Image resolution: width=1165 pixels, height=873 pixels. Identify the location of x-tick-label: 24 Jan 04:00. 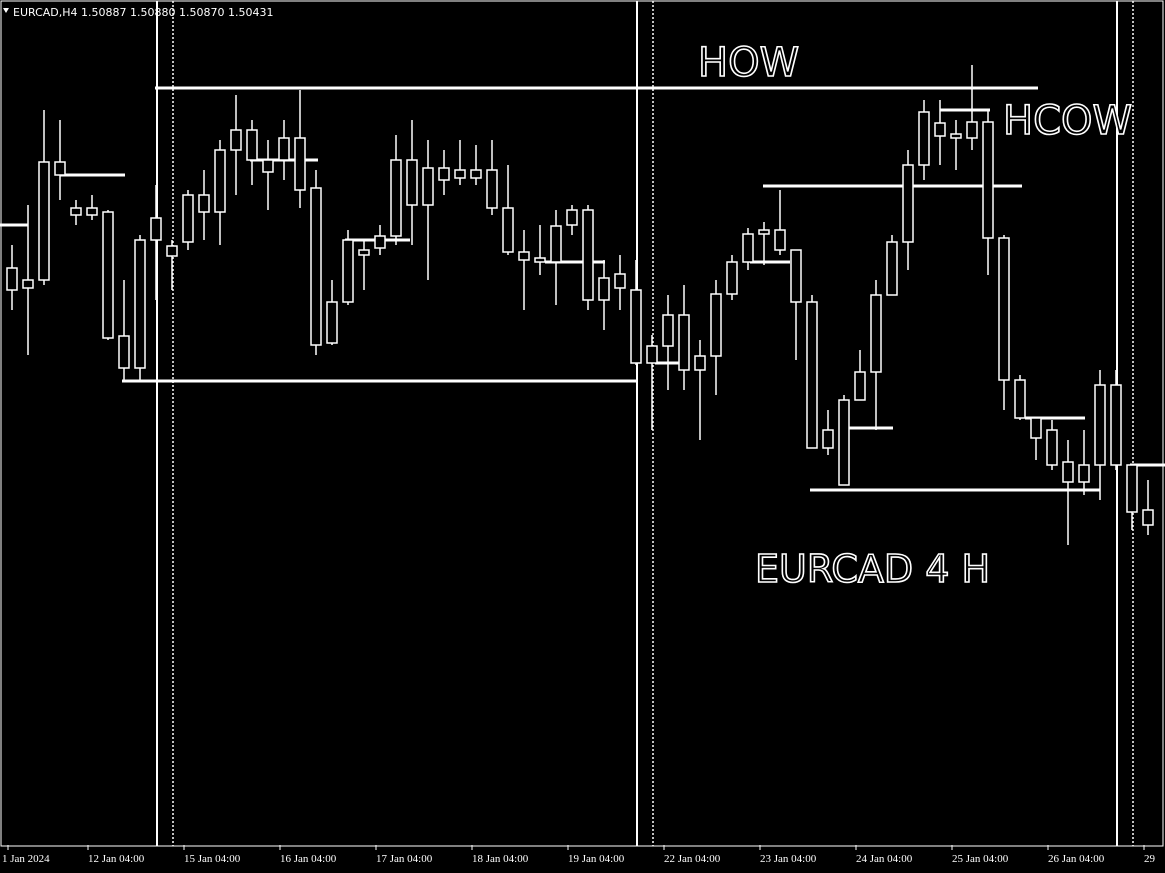
(884, 859).